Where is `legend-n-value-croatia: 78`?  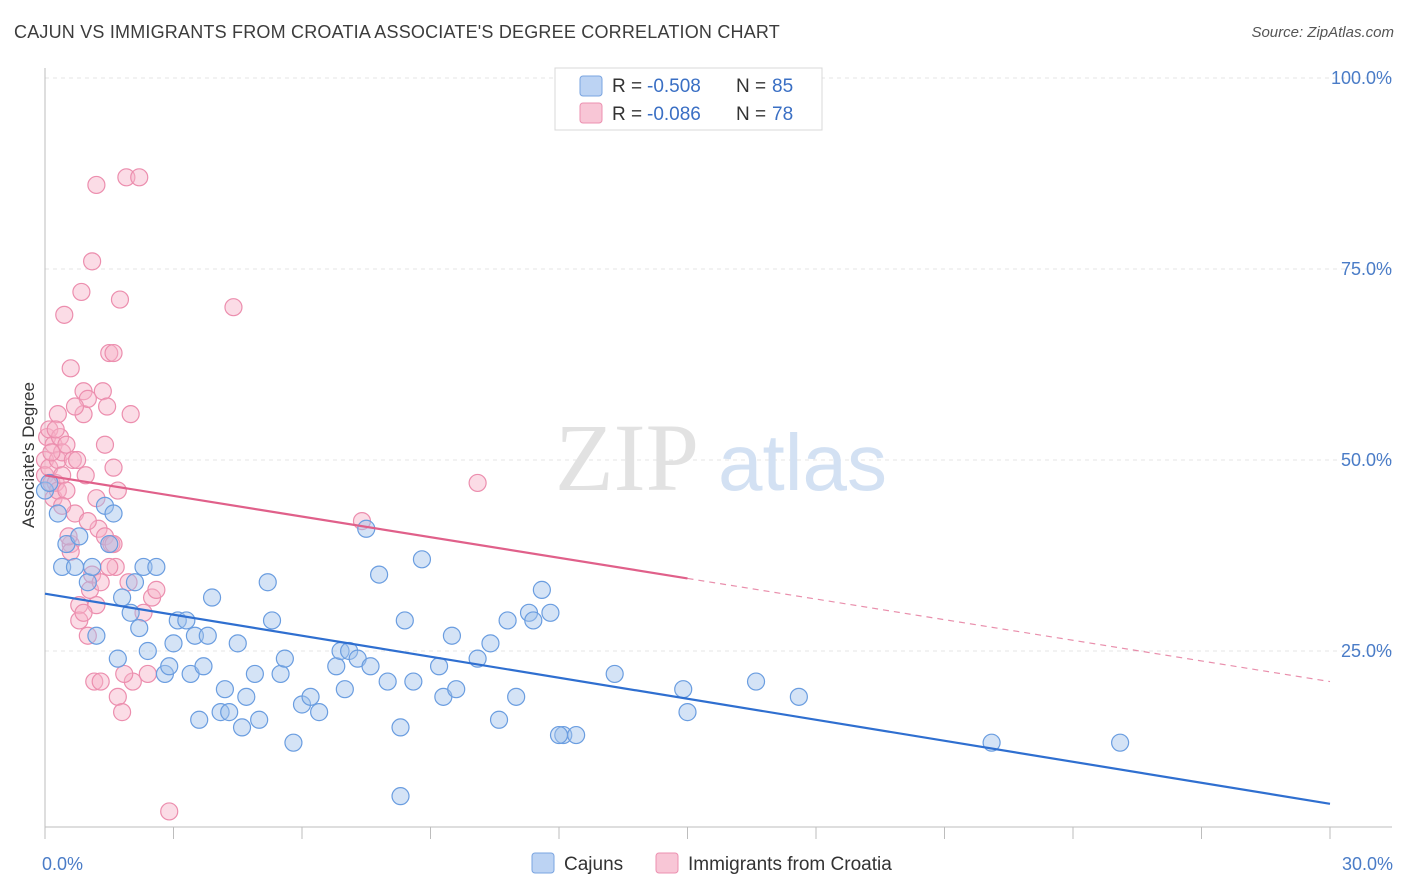 legend-n-value-croatia: 78 is located at coordinates (782, 114).